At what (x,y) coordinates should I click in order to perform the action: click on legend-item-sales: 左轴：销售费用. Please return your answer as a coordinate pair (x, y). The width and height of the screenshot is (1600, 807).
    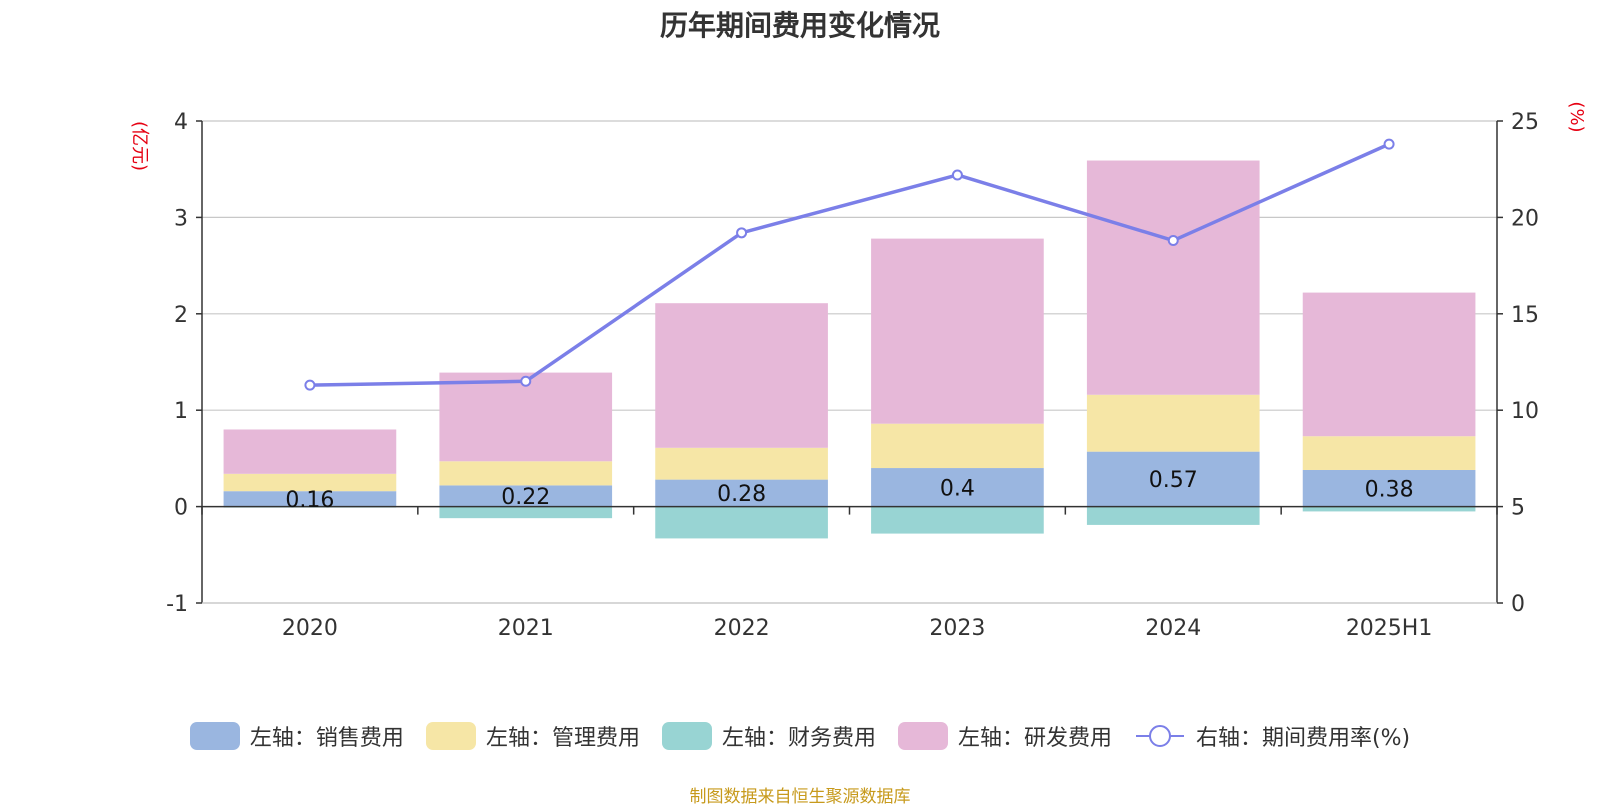
    Looking at the image, I should click on (296, 736).